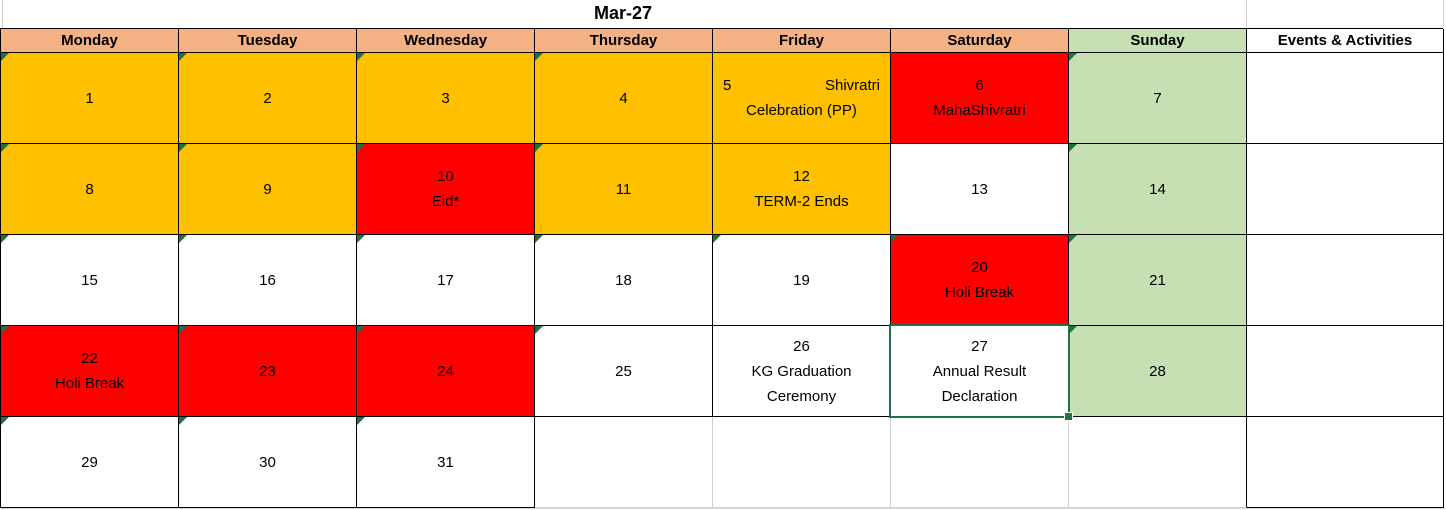 The image size is (1446, 510). I want to click on day-cell-25: 25, so click(624, 371).